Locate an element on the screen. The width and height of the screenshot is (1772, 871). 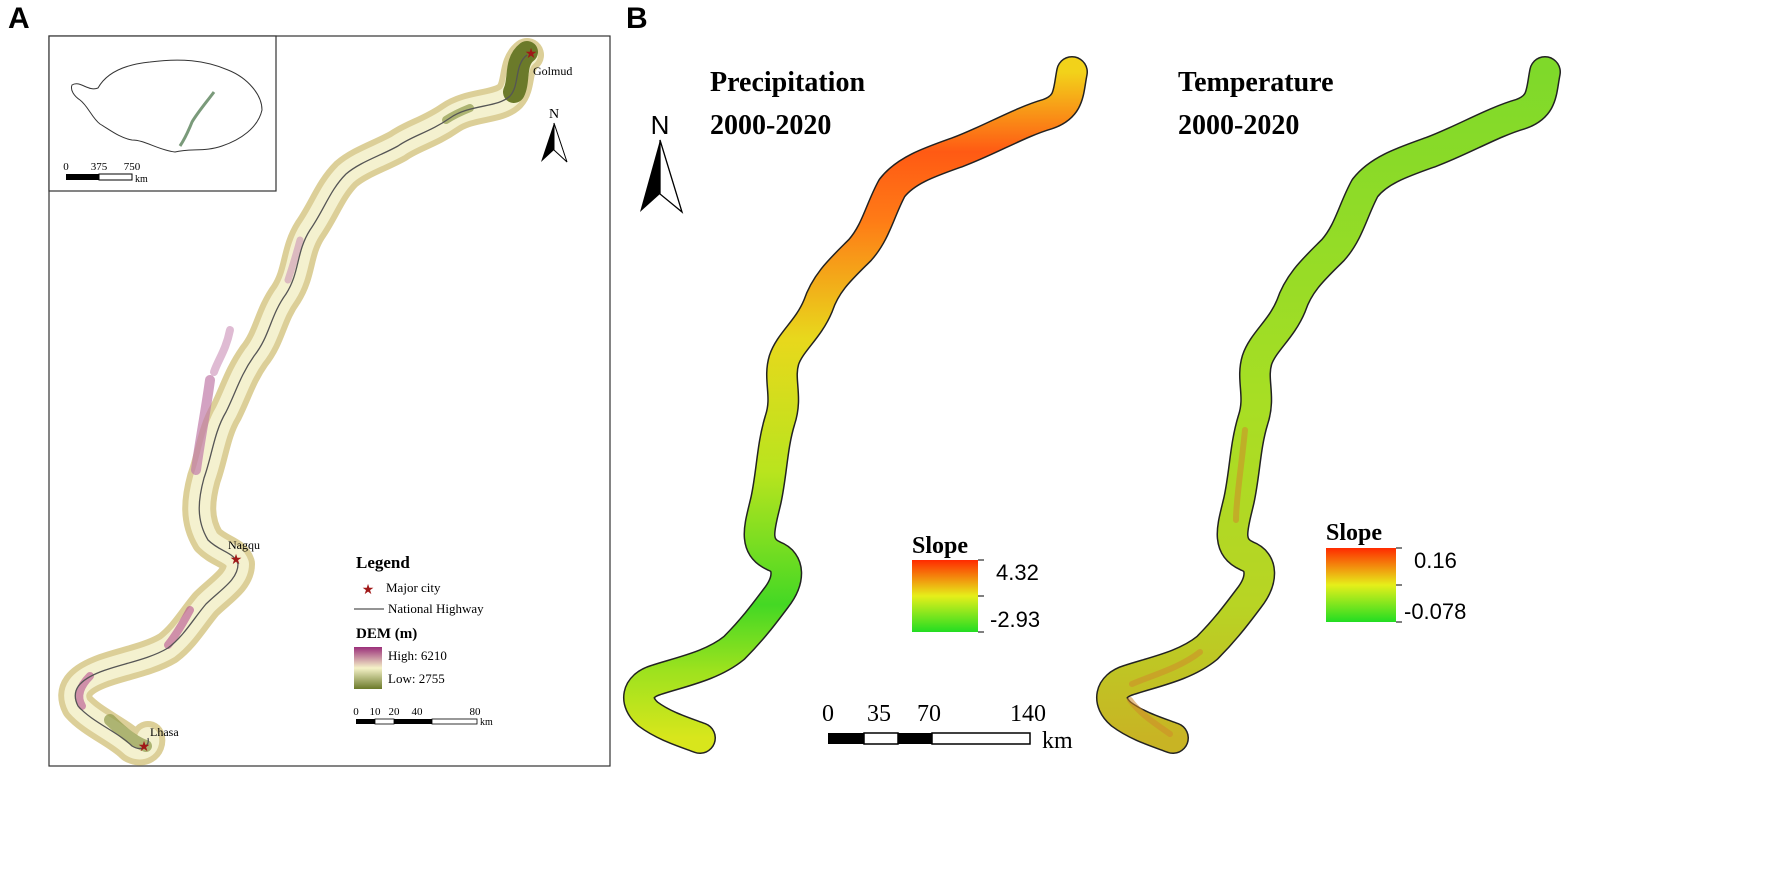
scale-b-tick-0: 0 is located at coordinates (828, 714).